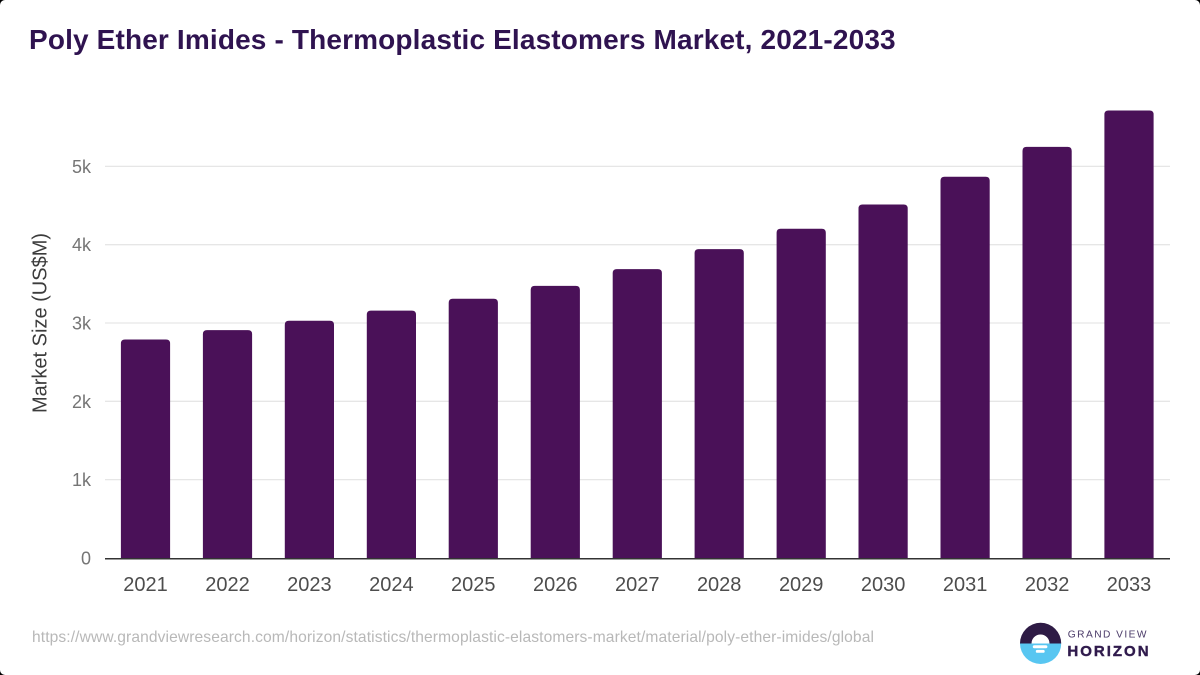  What do you see at coordinates (555, 585) in the screenshot?
I see `svg-text: 2026` at bounding box center [555, 585].